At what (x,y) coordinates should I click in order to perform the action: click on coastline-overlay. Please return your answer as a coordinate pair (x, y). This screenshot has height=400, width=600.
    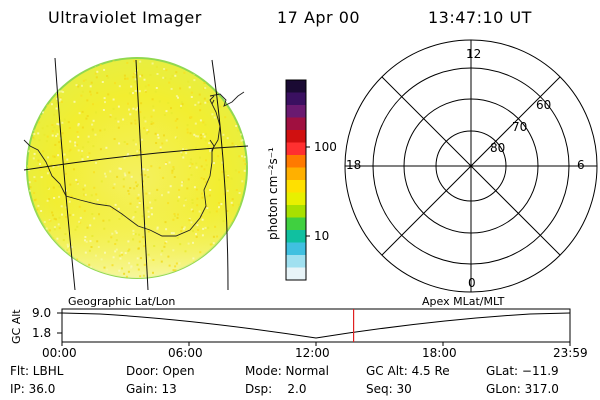
    Looking at the image, I should click on (134, 164).